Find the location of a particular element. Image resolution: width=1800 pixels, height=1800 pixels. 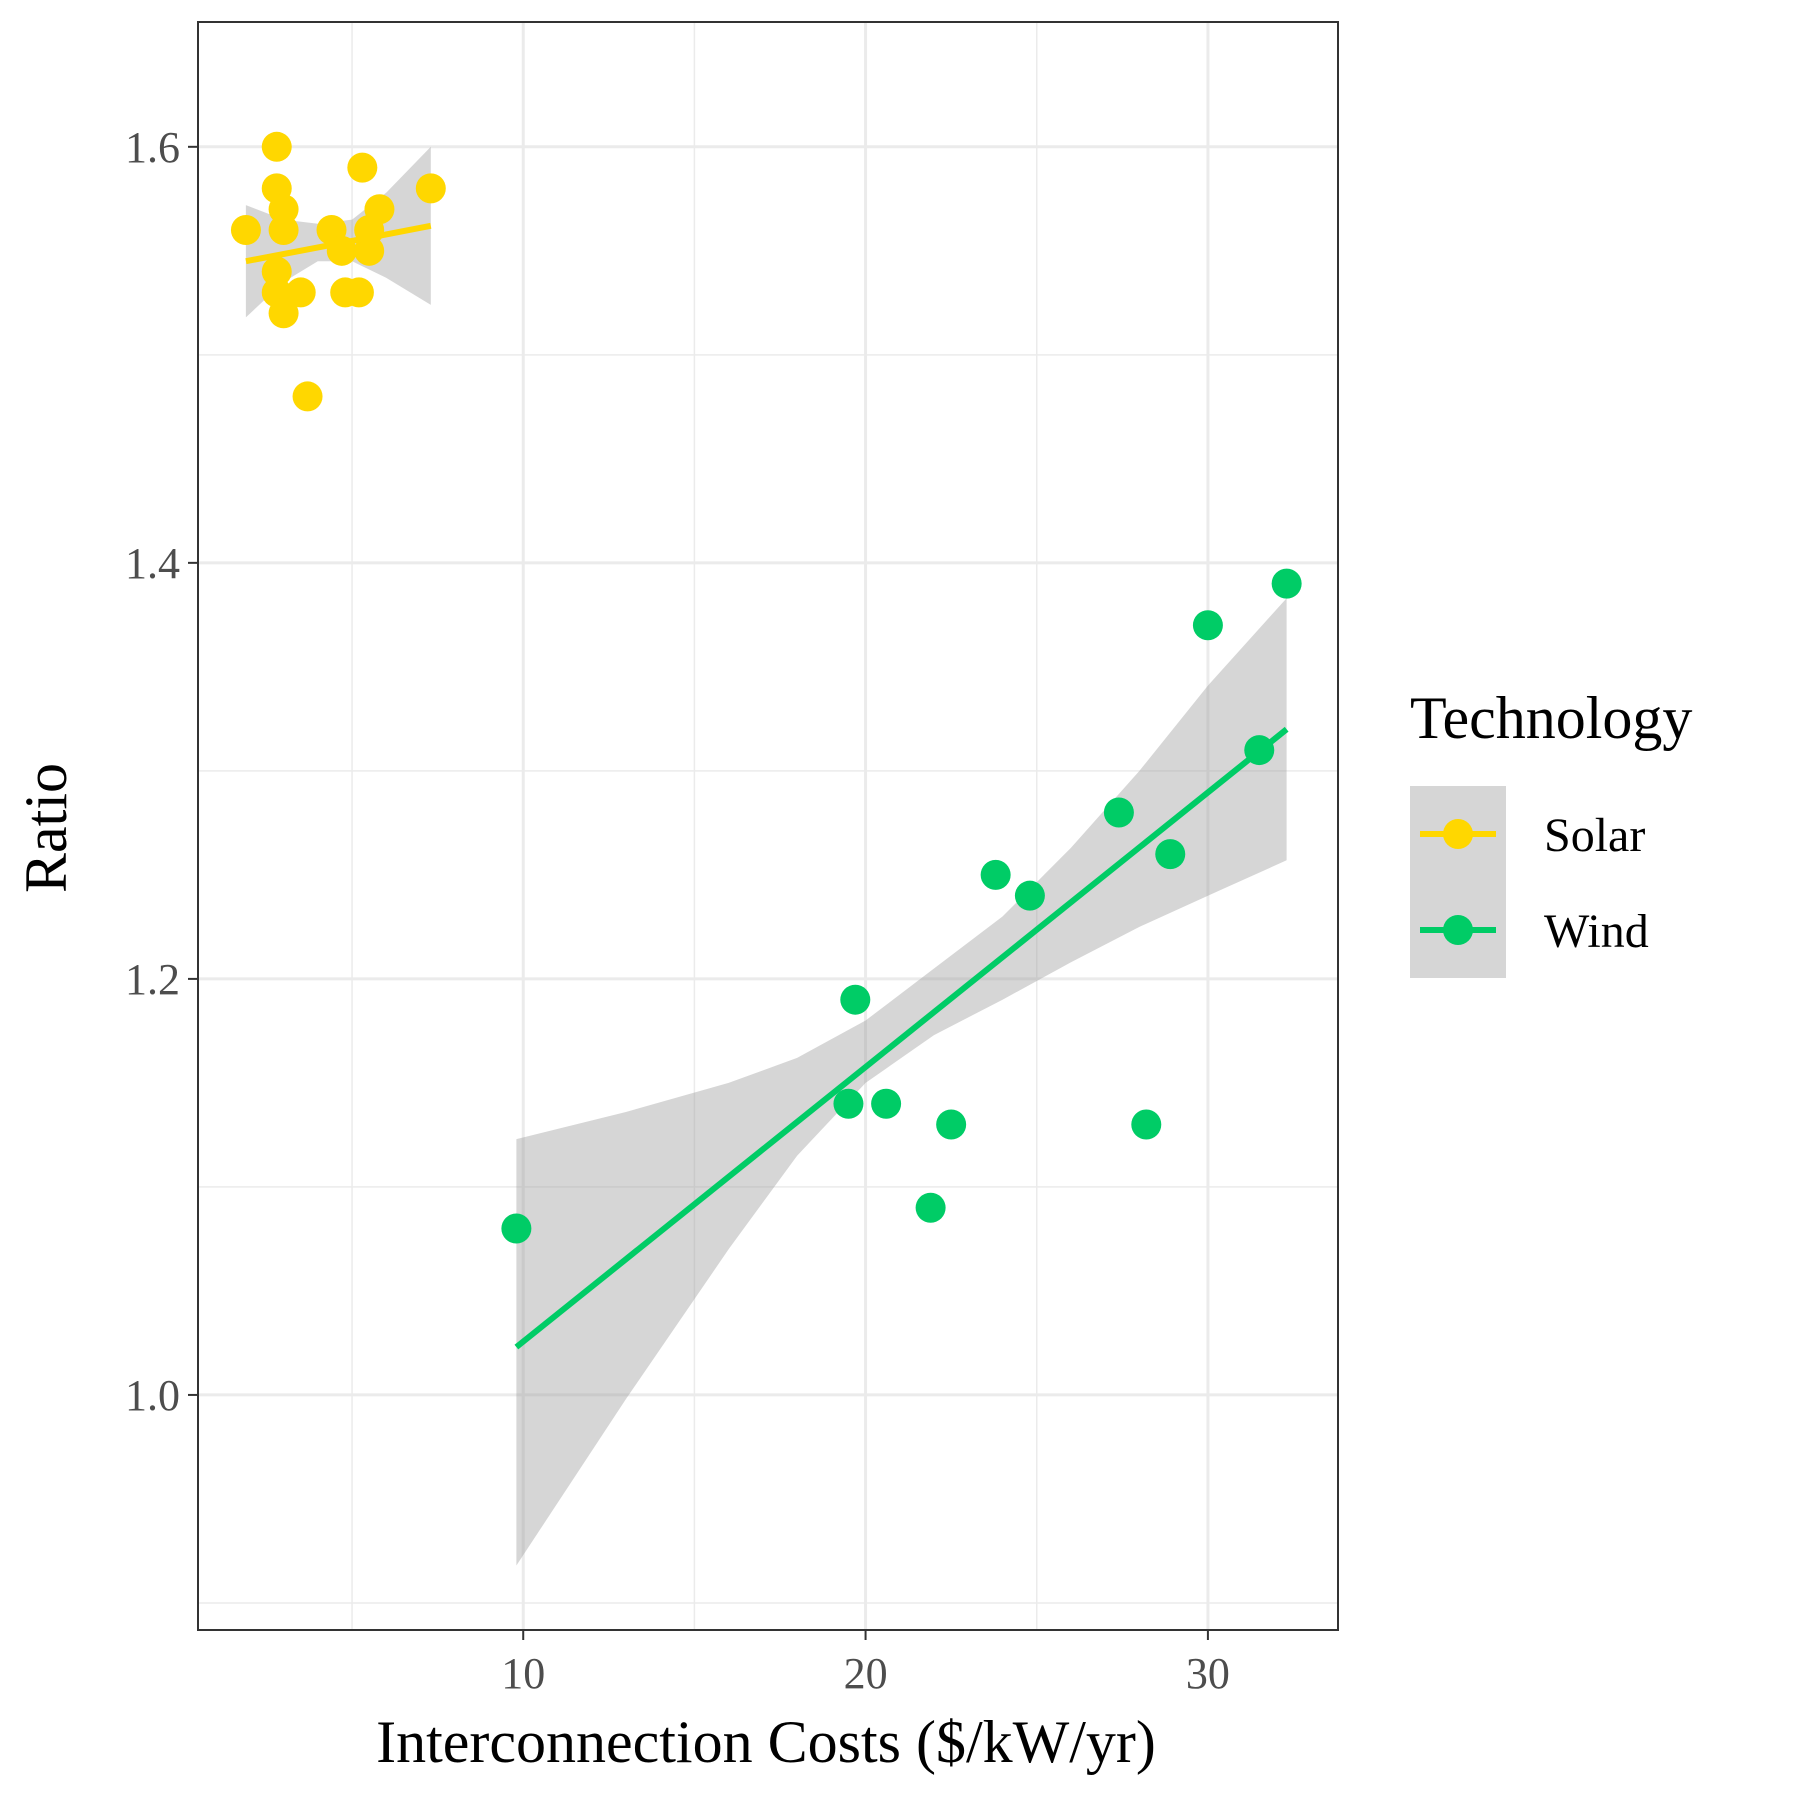

legend-label-wind: Wind is located at coordinates (1596, 931).